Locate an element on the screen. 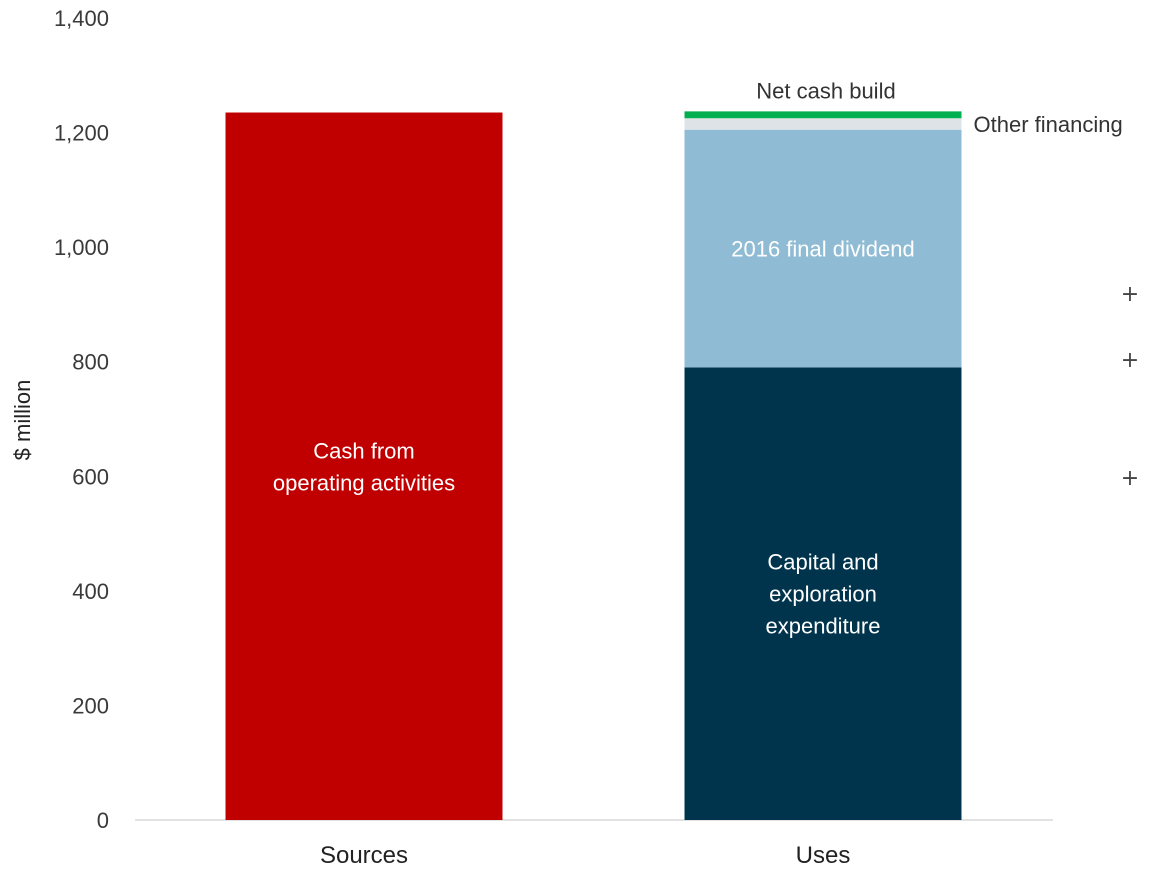 This screenshot has width=1151, height=869. y-tick-label: 800 is located at coordinates (90, 362).